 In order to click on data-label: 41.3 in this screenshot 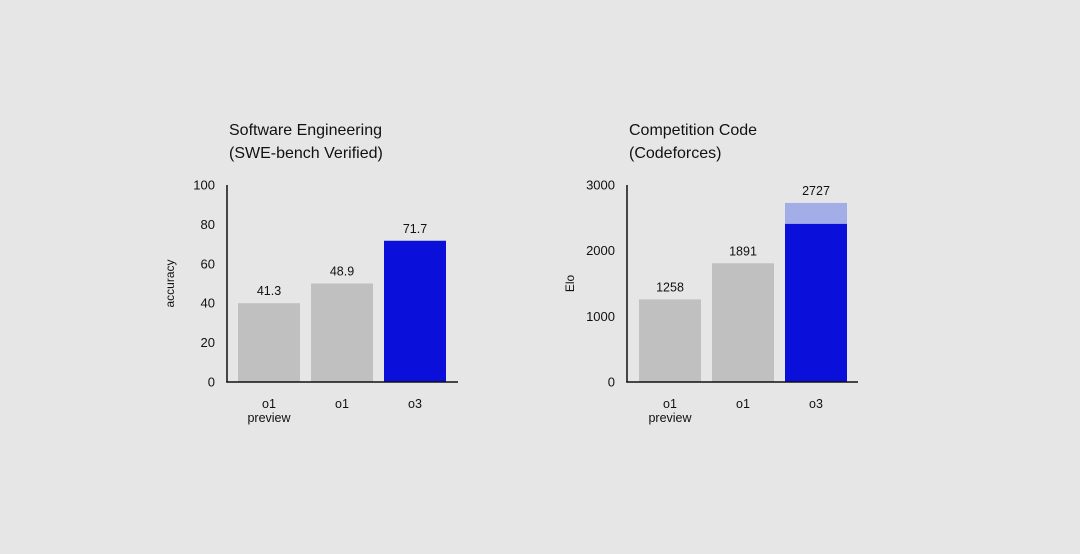, I will do `click(269, 291)`.